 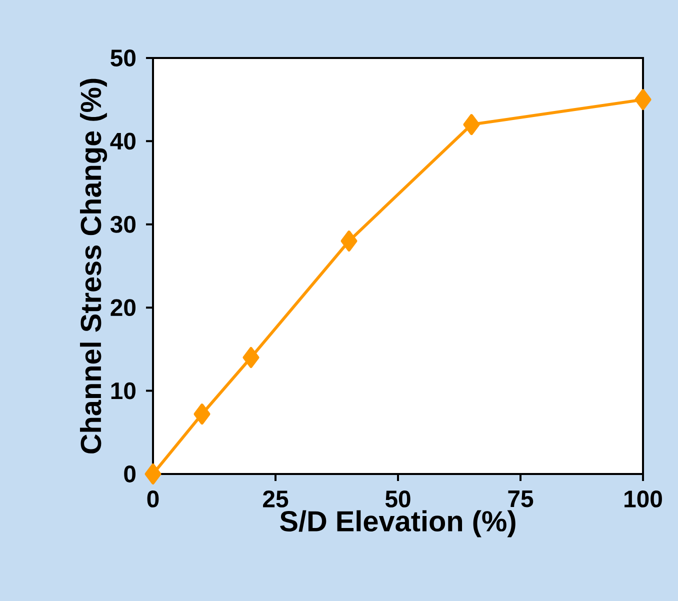 I want to click on y-tick-label: 50, so click(x=123, y=58).